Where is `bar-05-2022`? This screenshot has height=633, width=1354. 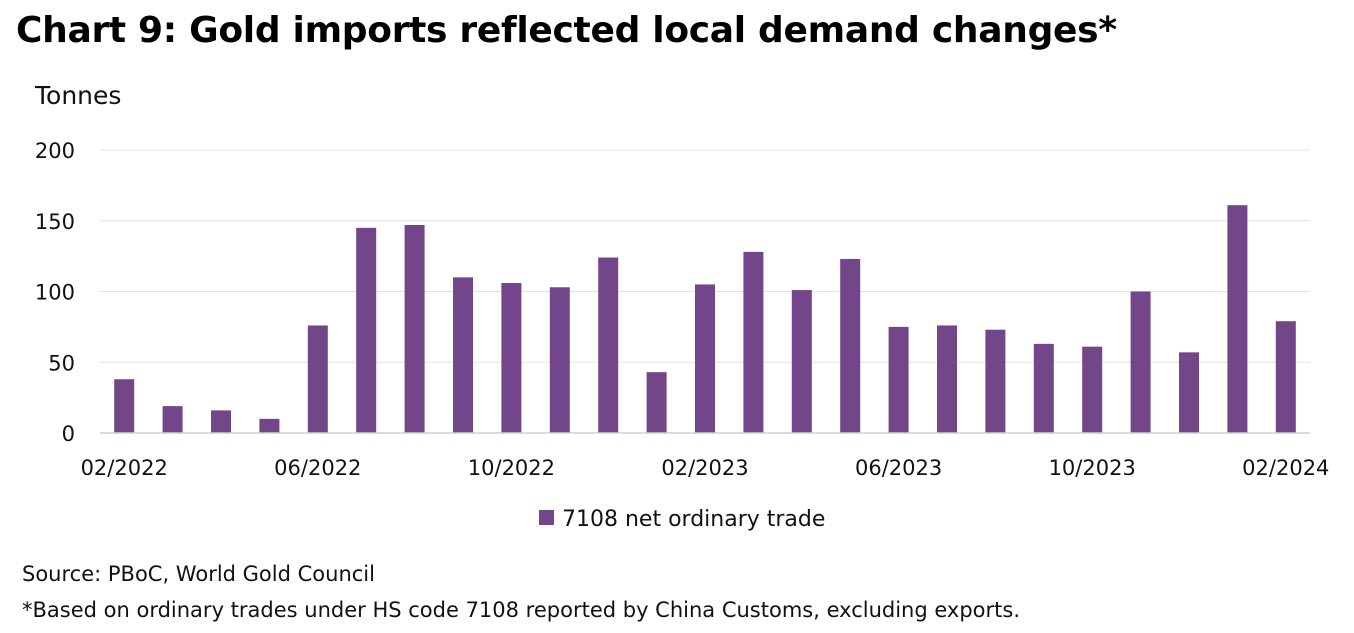
bar-05-2022 is located at coordinates (269, 425).